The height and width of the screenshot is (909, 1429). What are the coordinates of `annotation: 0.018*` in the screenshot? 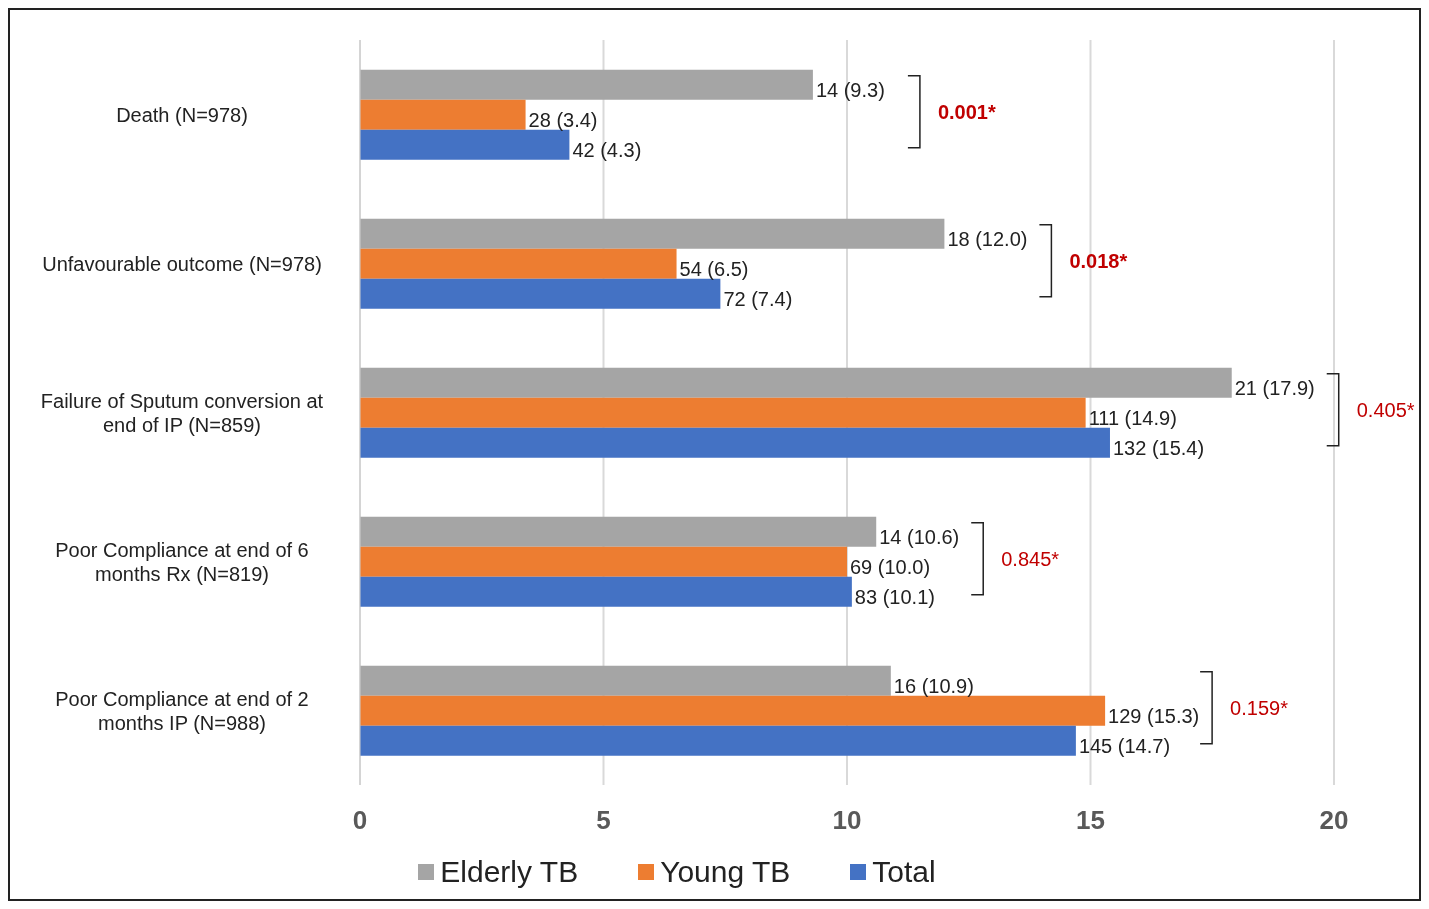 It's located at (1098, 260).